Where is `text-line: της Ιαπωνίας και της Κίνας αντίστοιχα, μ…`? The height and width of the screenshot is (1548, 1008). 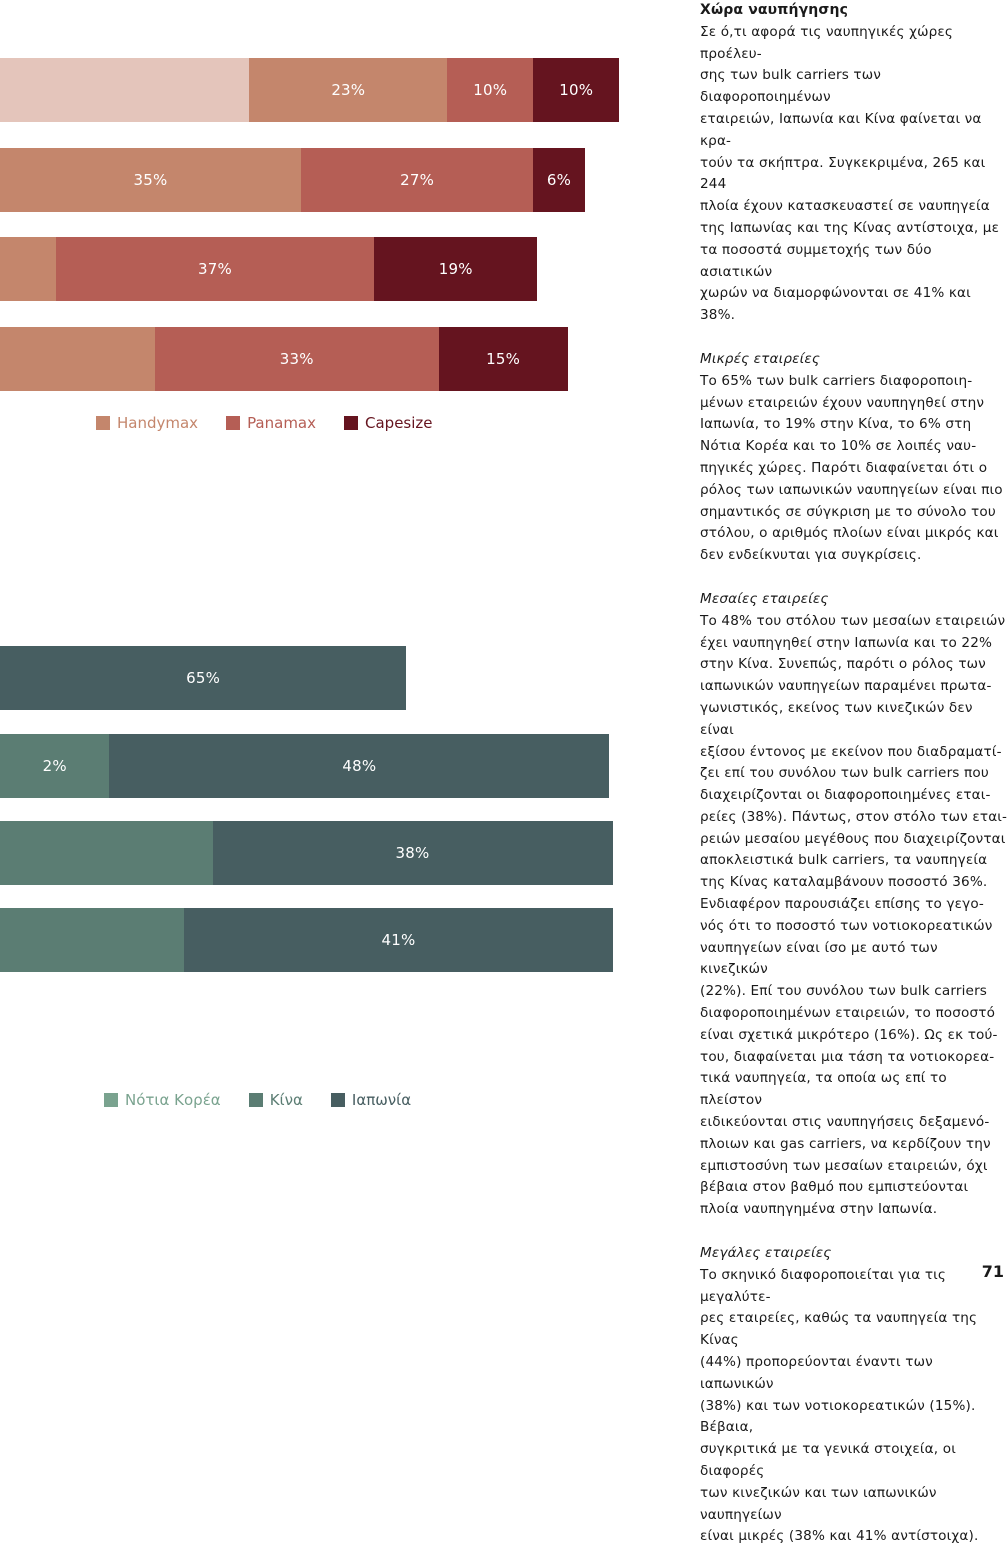 text-line: της Ιαπωνίας και της Κίνας αντίστοιχα, μ… is located at coordinates (850, 227).